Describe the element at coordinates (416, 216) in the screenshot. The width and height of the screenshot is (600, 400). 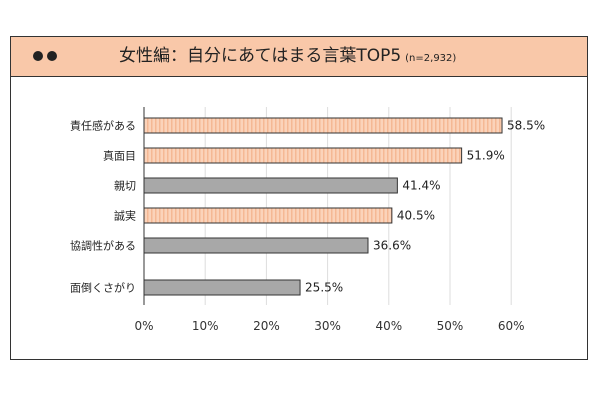
I see `value-label: 40.5%` at that location.